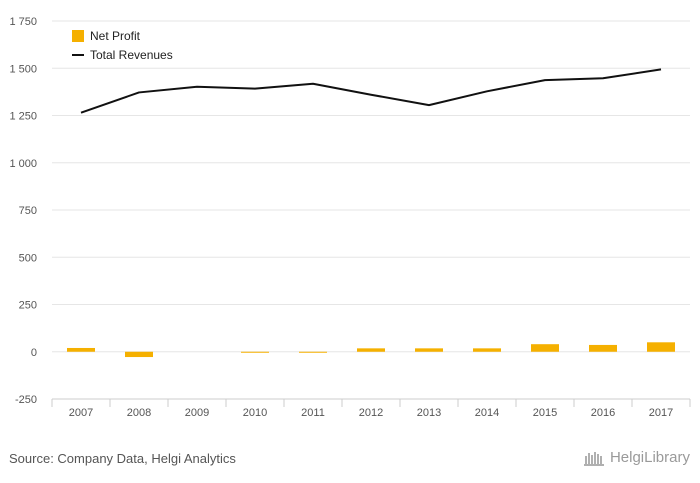  What do you see at coordinates (255, 413) in the screenshot?
I see `x-tick-label: 2010` at bounding box center [255, 413].